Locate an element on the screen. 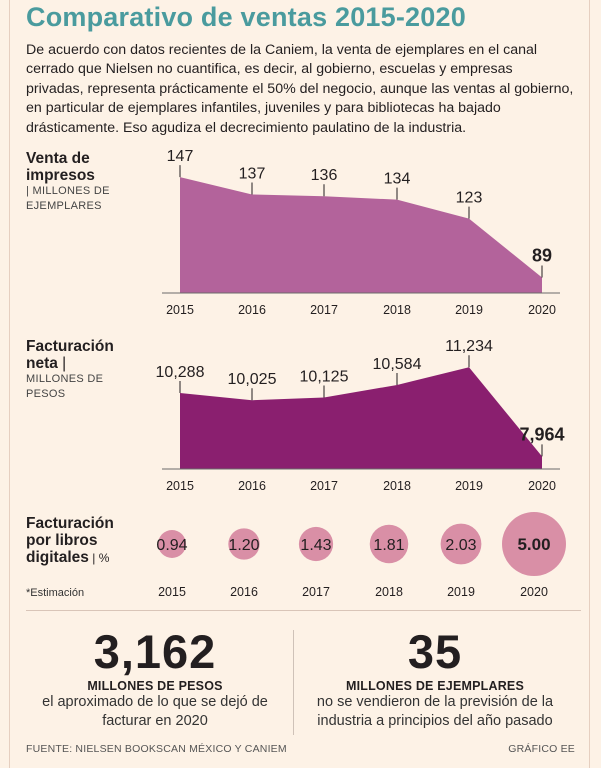 Image resolution: width=601 pixels, height=768 pixels. digitales-label: Facturación por libros digitales | % is located at coordinates (81, 541).